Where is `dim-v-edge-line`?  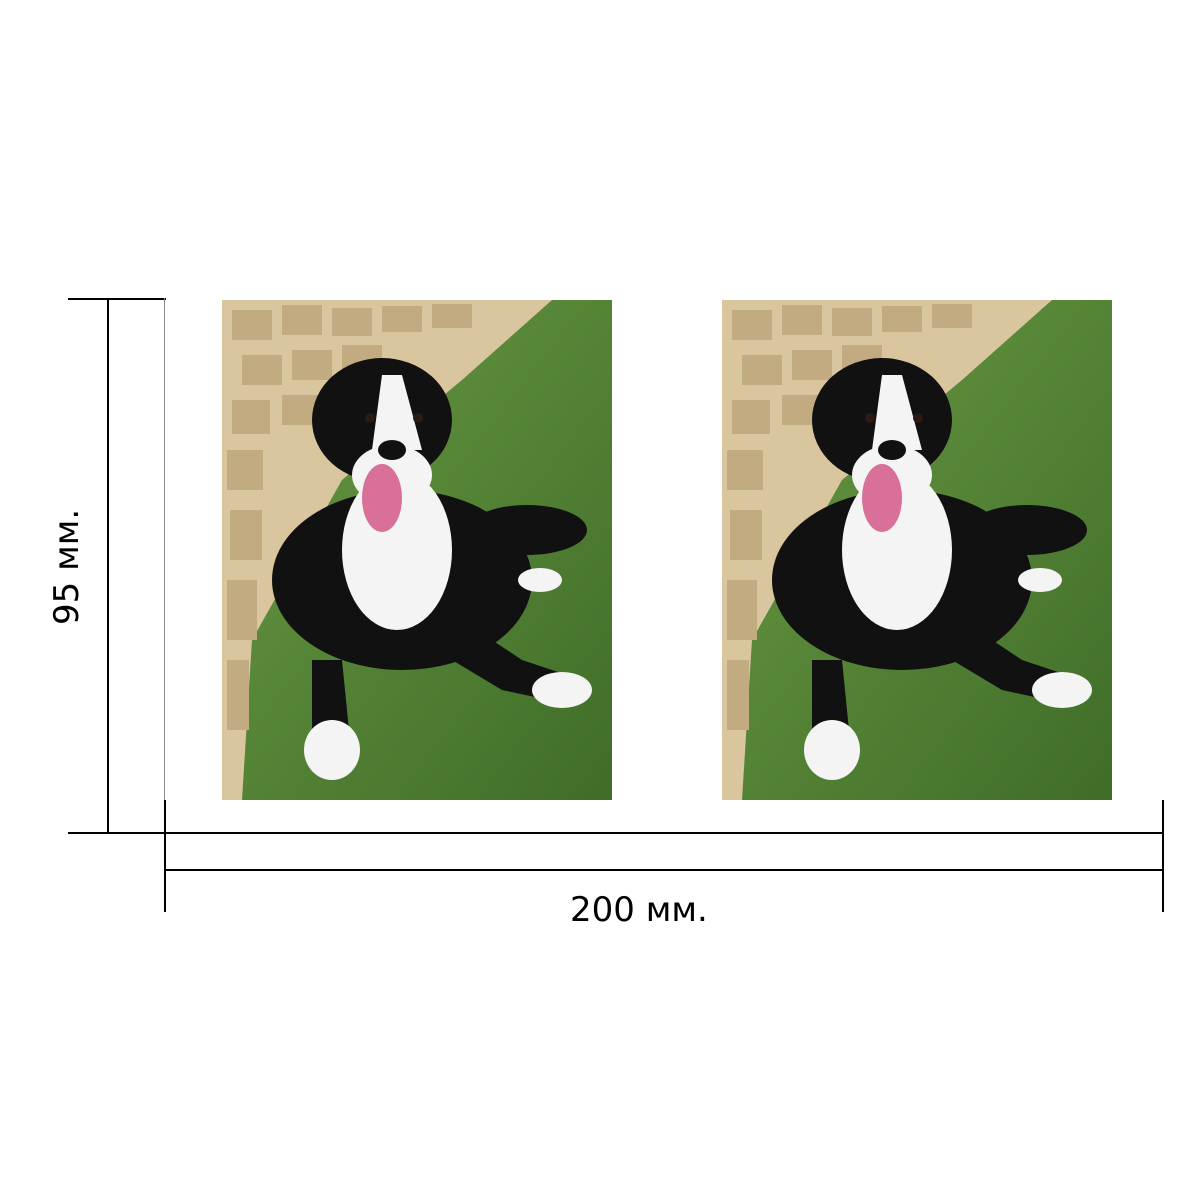
dim-v-edge-line is located at coordinates (164, 566).